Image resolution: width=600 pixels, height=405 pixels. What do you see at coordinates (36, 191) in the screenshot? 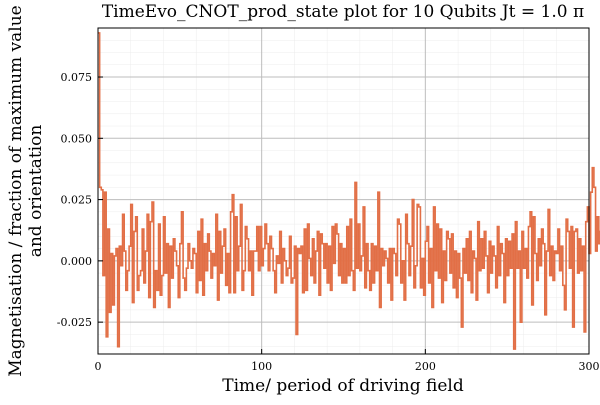
I see `y-axis-label-line-2: and orientation` at bounding box center [36, 191].